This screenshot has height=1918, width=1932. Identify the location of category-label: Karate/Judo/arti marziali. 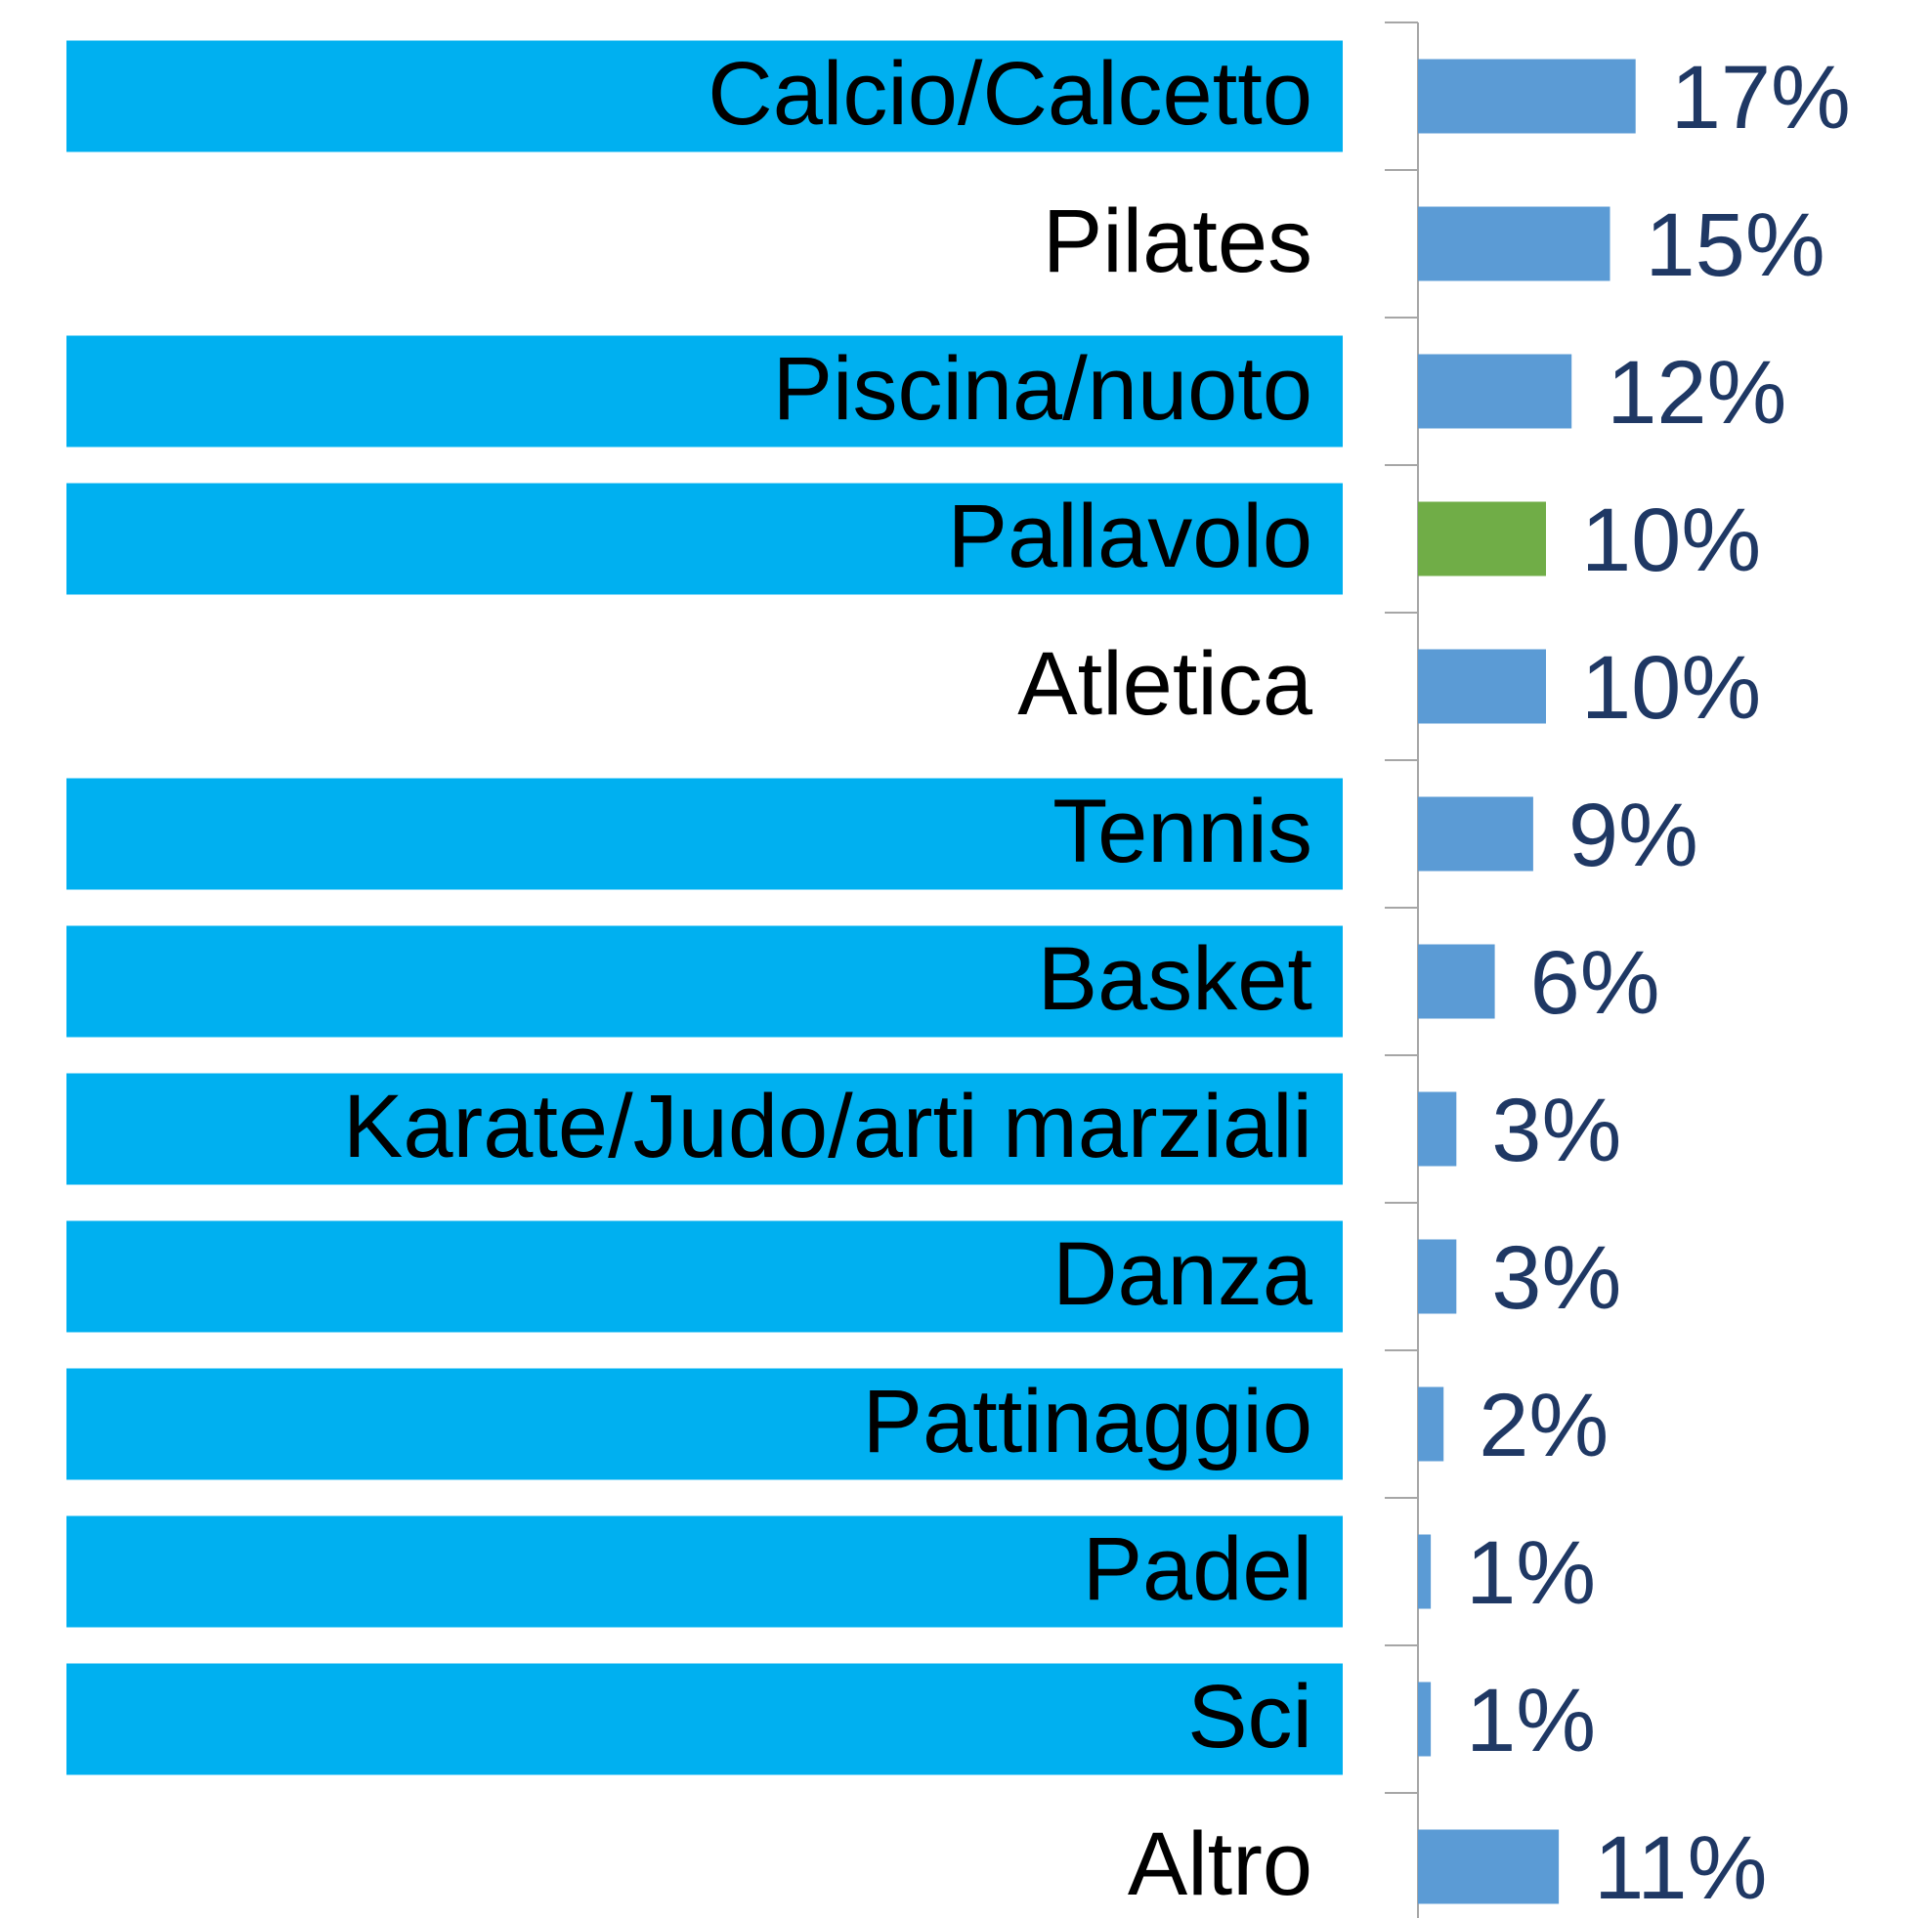
(828, 1127).